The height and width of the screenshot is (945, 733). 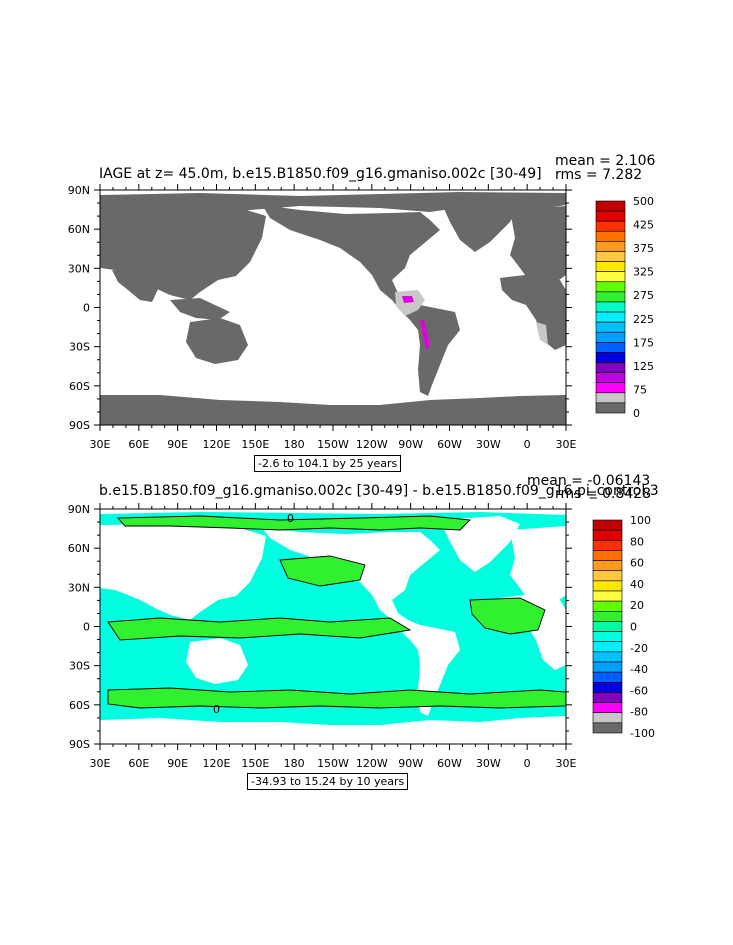 I want to click on panel2-mean: mean = -0.06143, so click(x=589, y=481).